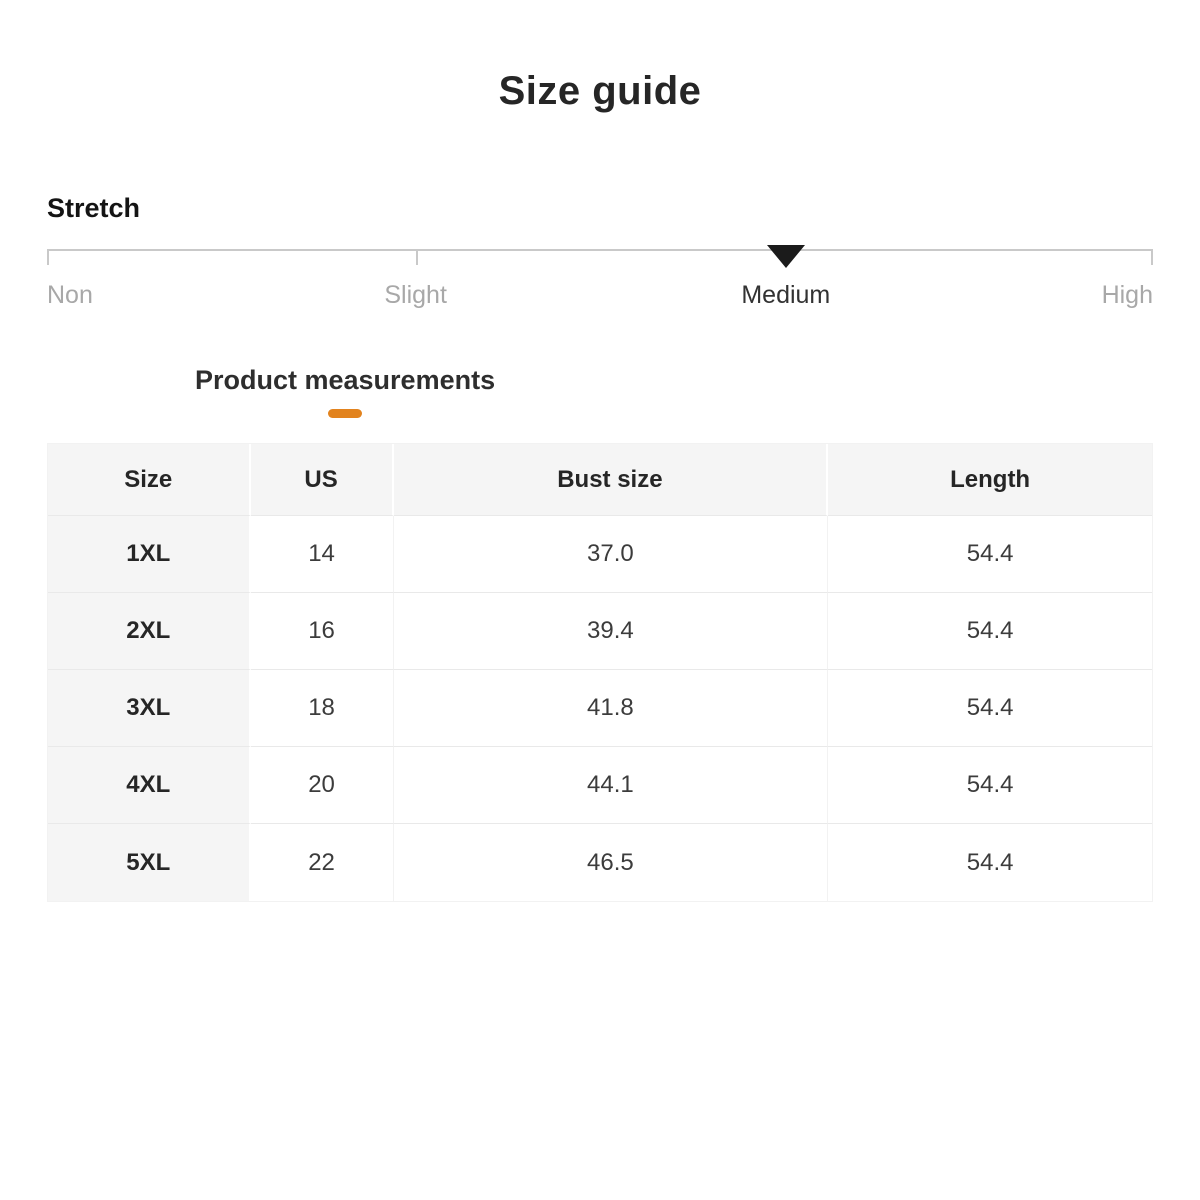  What do you see at coordinates (611, 862) in the screenshot?
I see `cell-bust: 46.5` at bounding box center [611, 862].